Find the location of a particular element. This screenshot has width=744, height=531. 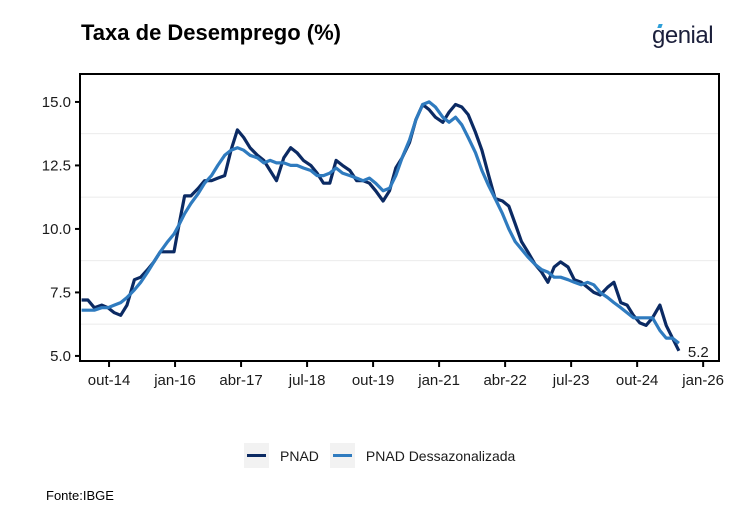

x-tick-label: abr-22 is located at coordinates (504, 380).